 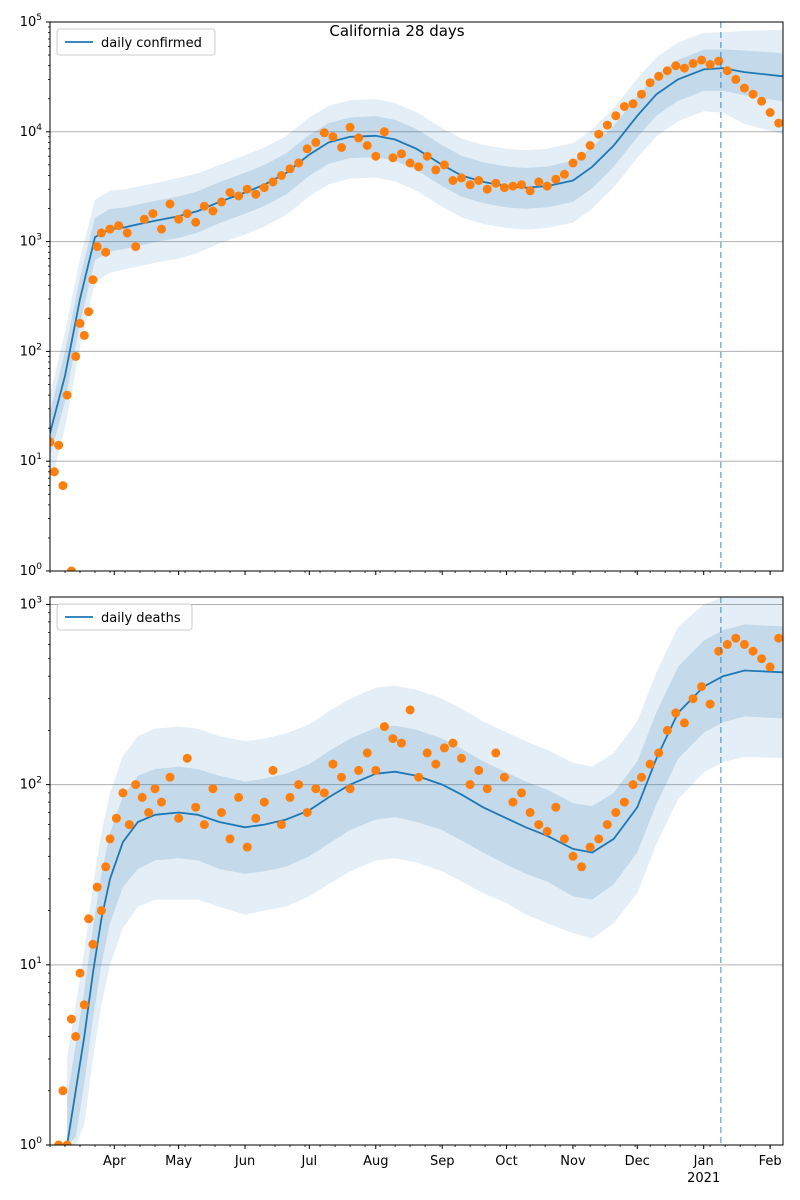 I want to click on y-tick-exponent: 3, so click(x=39, y=600).